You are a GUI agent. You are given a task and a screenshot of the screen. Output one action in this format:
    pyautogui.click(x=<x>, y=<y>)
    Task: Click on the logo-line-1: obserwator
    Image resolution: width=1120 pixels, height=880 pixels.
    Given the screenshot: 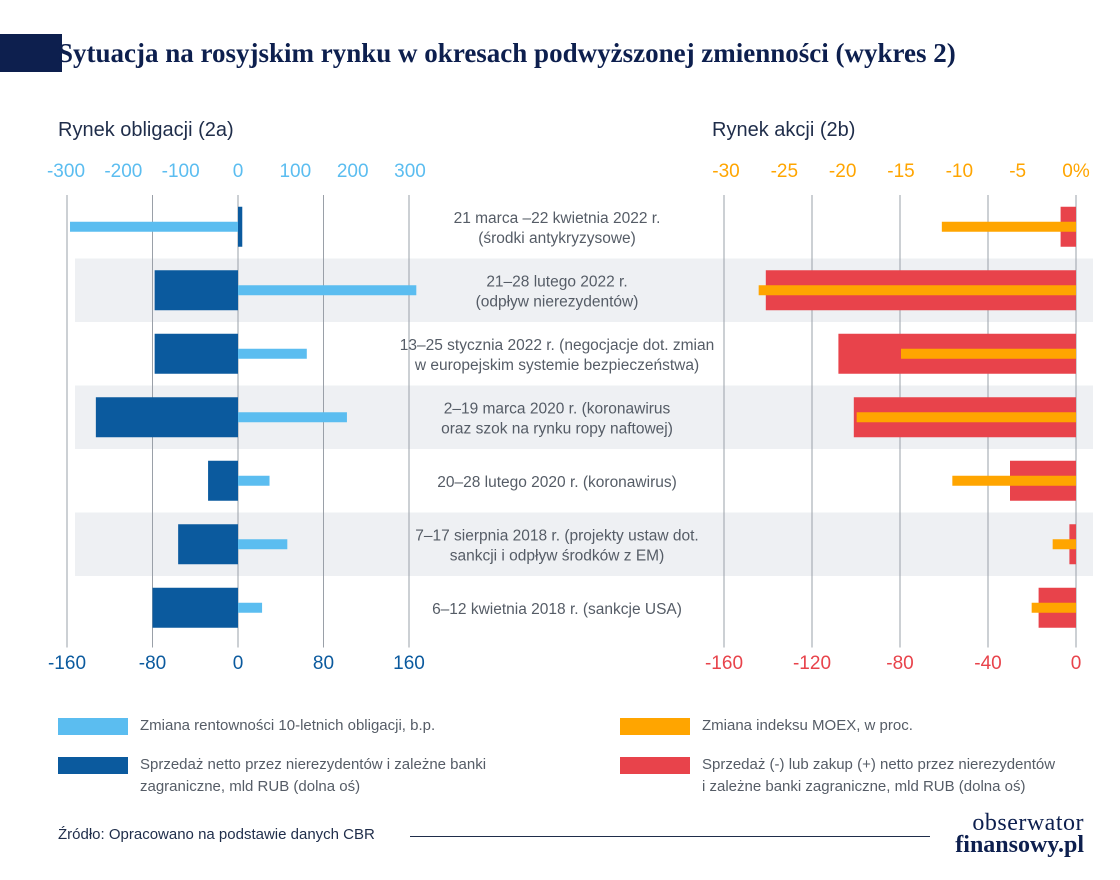 What is the action you would take?
    pyautogui.click(x=1028, y=823)
    